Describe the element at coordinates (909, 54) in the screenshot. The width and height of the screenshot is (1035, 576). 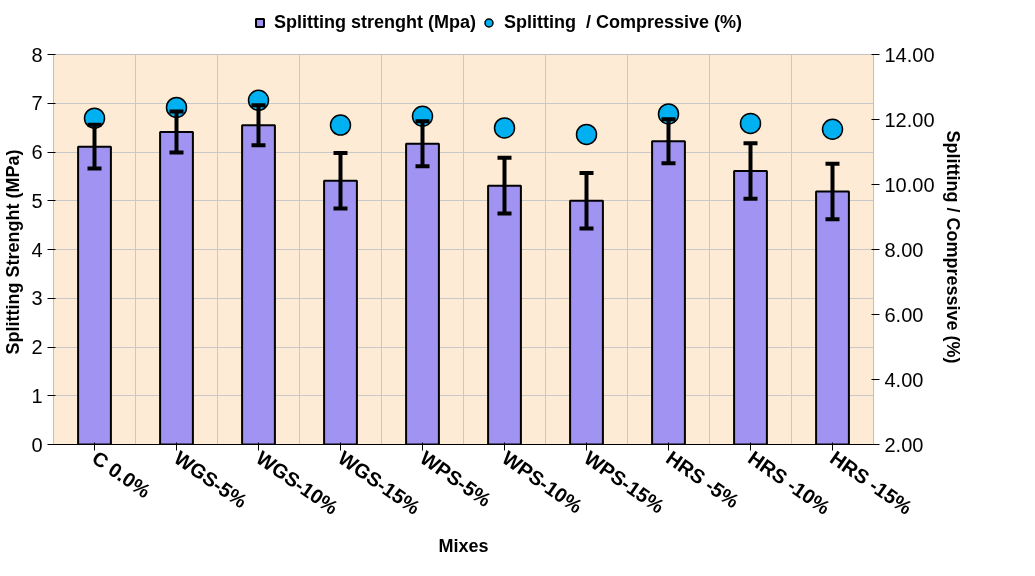
I see `y2-tick-label: 14.00` at that location.